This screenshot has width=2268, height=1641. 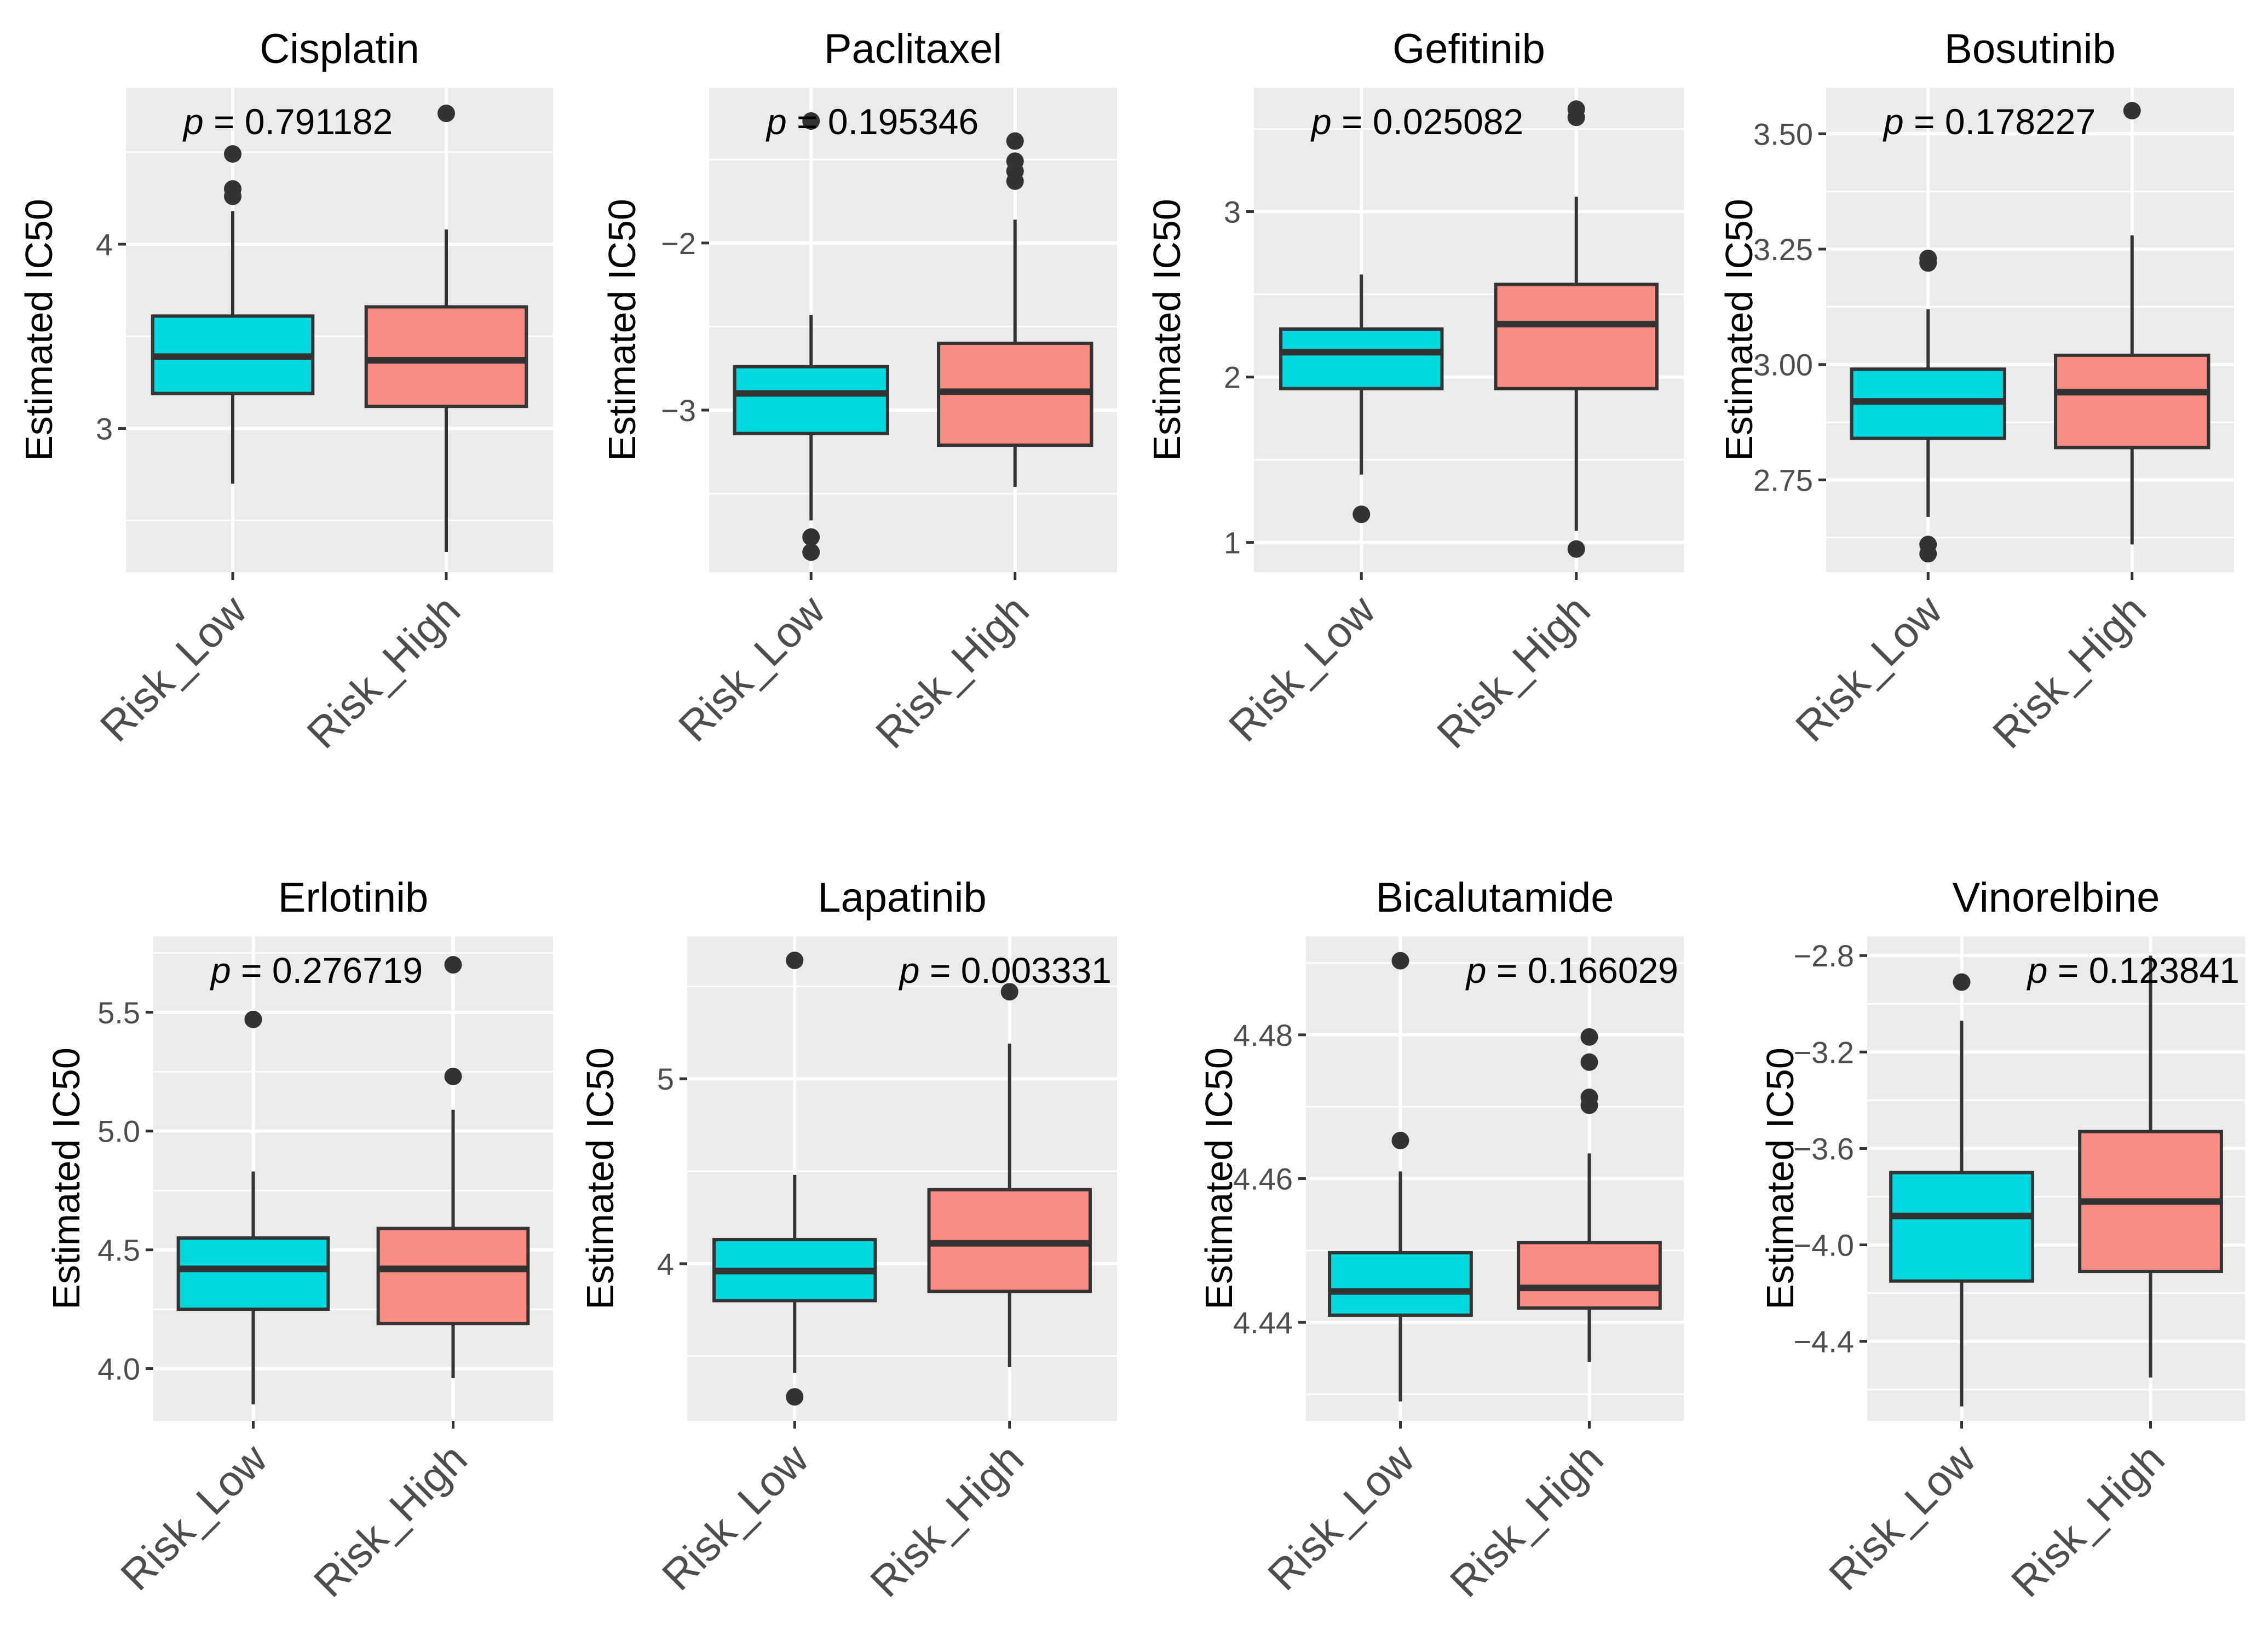 I want to click on p-value-label: p = 0.025082, so click(x=1416, y=121).